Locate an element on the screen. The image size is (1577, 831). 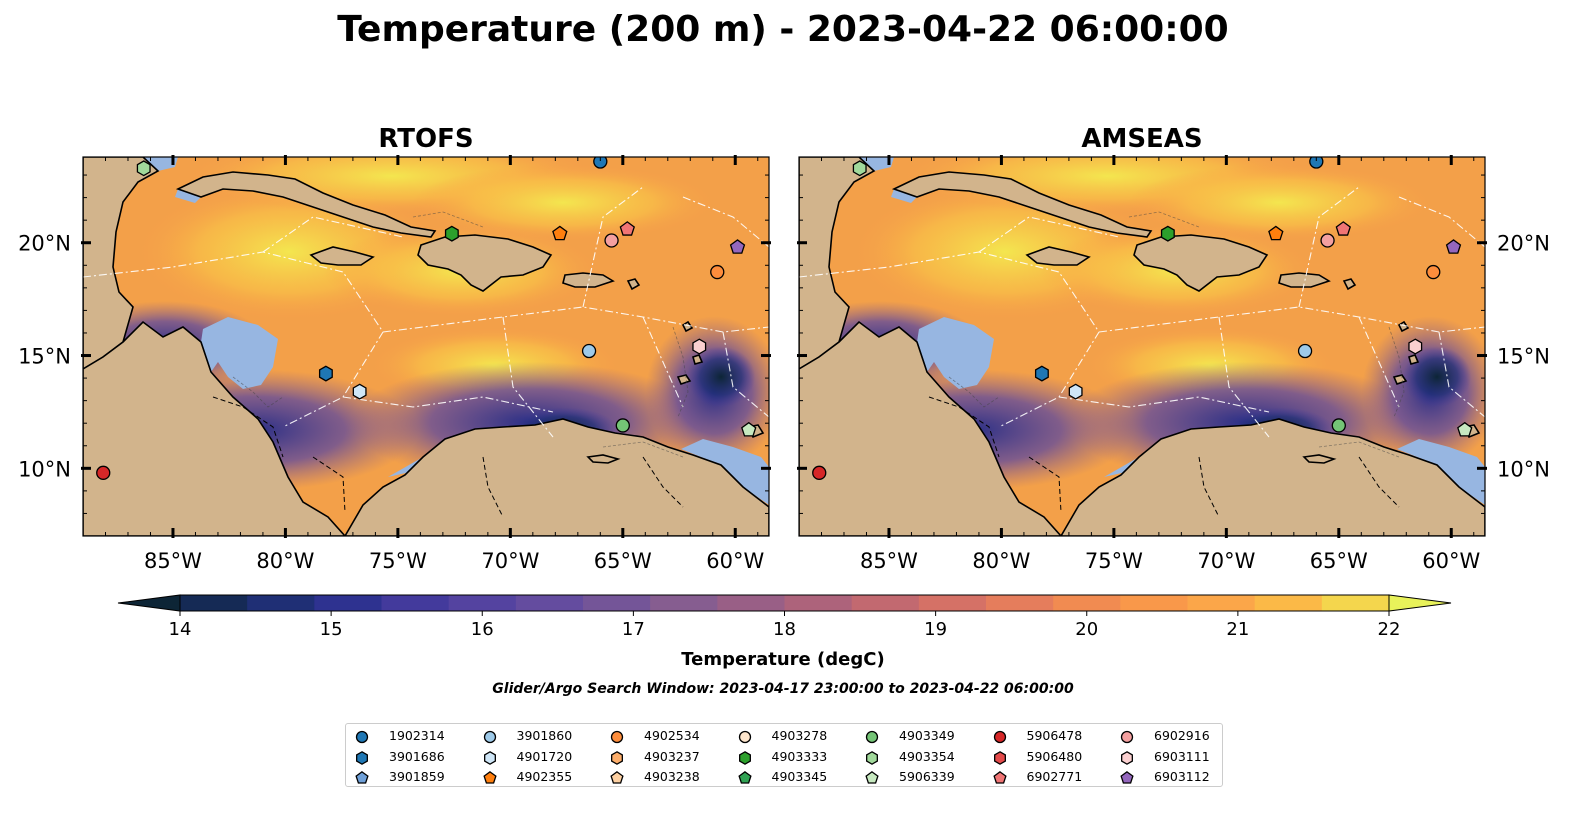
colorbar-tick-label: 14 is located at coordinates (180, 629).